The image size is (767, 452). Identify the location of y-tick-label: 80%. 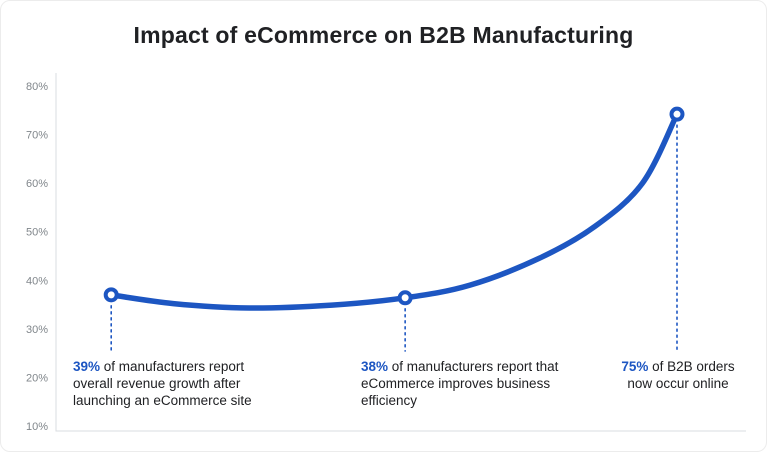
(37, 87).